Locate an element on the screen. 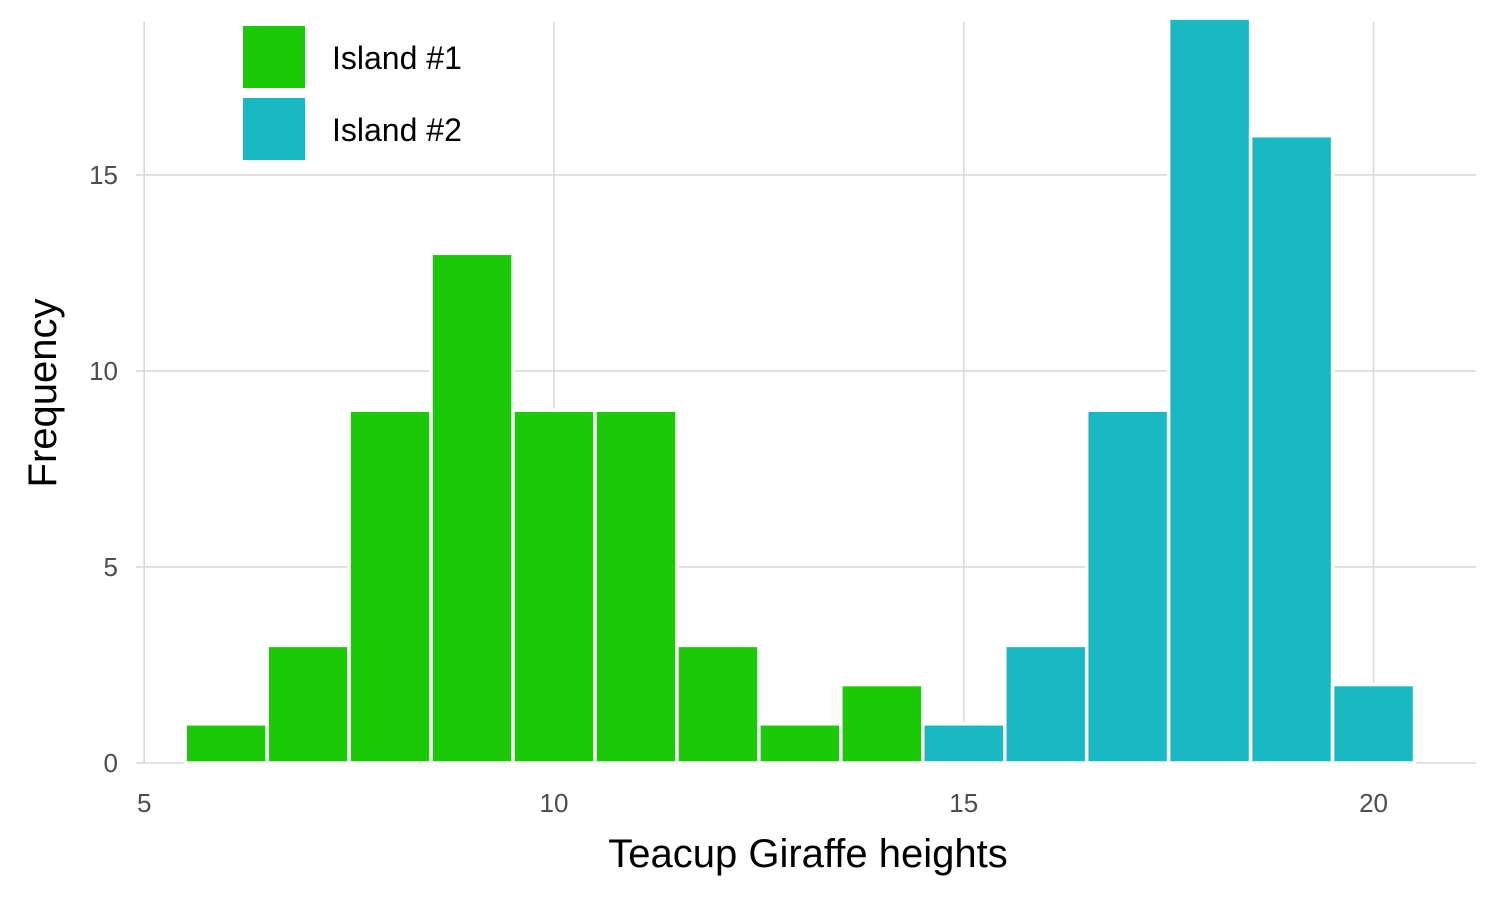  x-tick-label: 5 is located at coordinates (144, 803).